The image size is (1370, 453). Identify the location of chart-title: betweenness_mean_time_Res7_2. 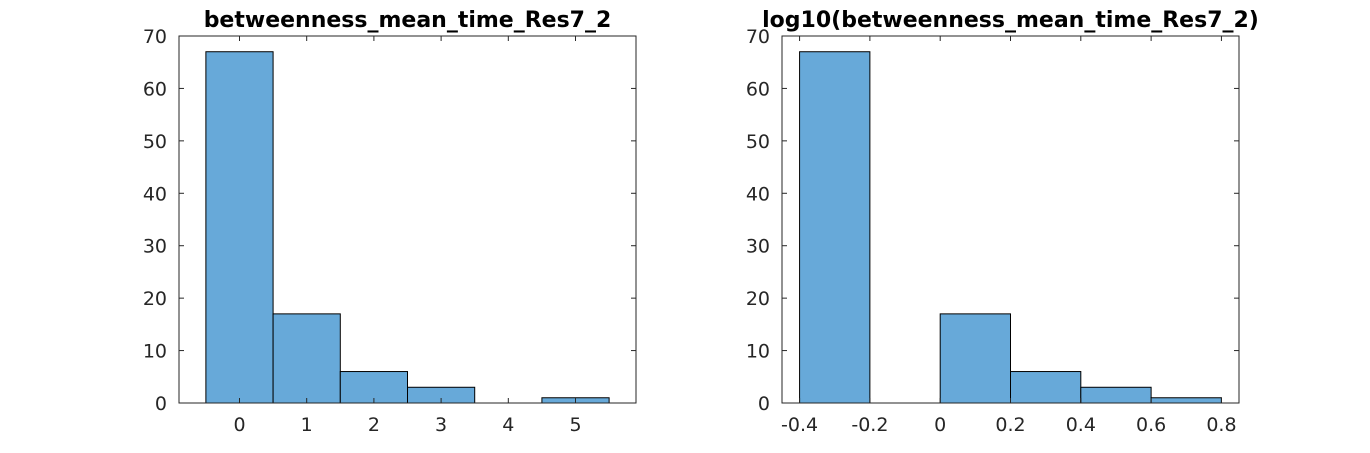
(408, 20).